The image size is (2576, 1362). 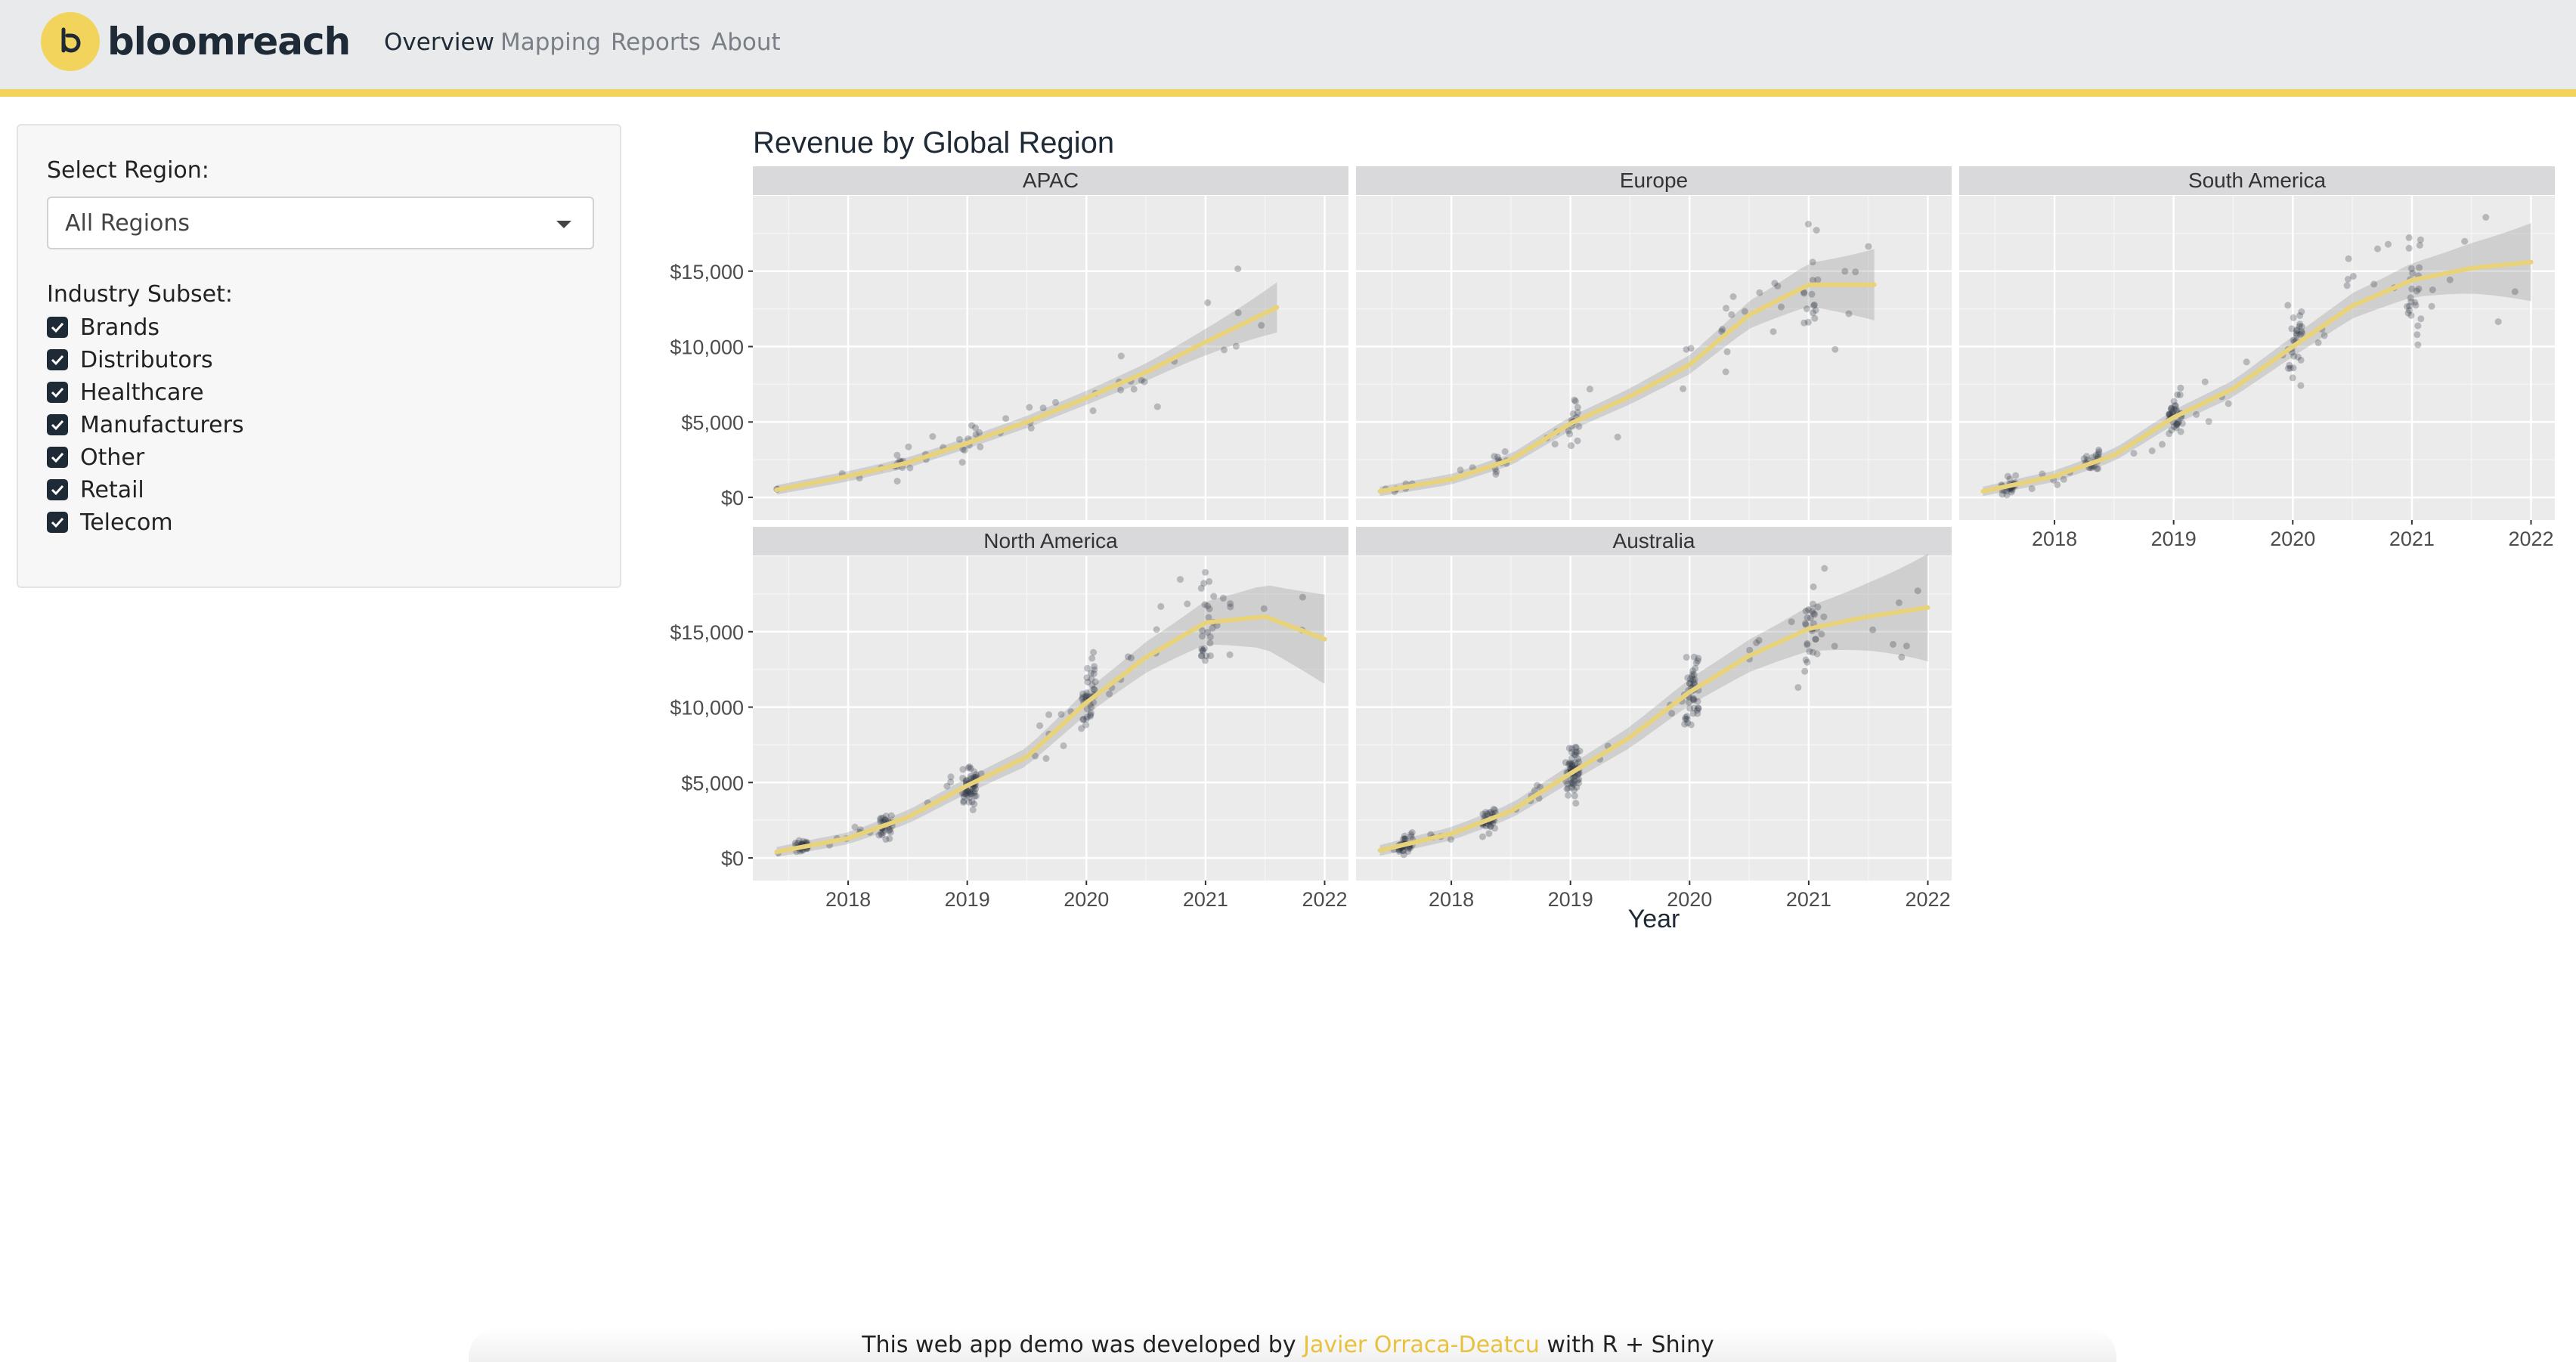 I want to click on brand-name: bloomreach, so click(x=229, y=41).